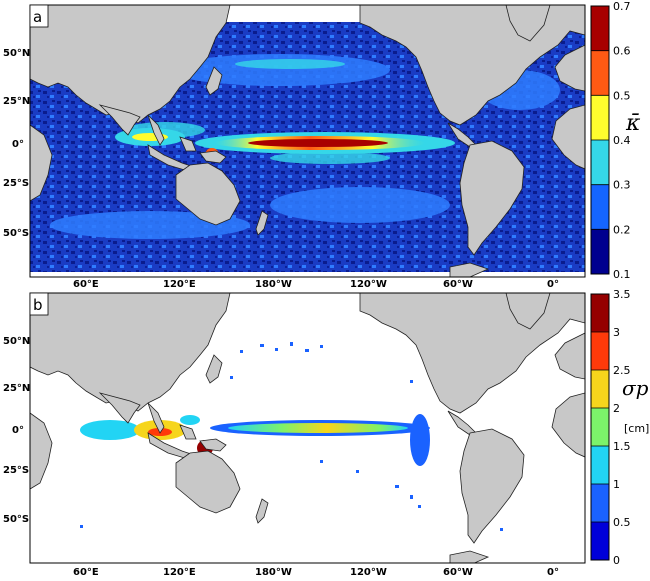  Describe the element at coordinates (622, 229) in the screenshot. I see `colorbar-tick-label: 0.2` at that location.